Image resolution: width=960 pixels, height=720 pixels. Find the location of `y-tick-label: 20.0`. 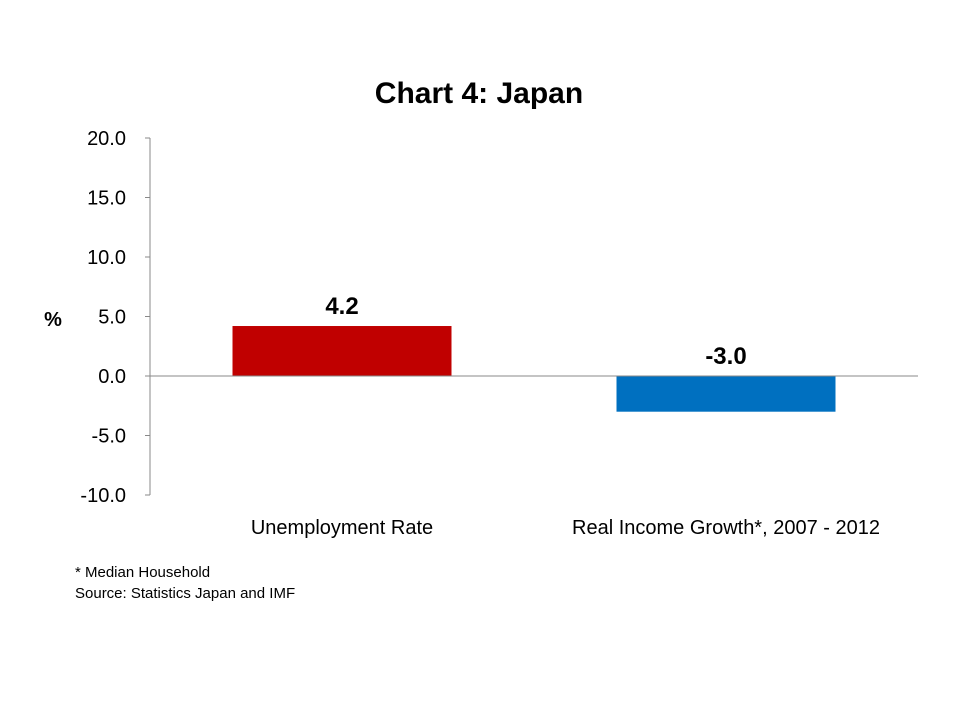

y-tick-label: 20.0 is located at coordinates (106, 139).